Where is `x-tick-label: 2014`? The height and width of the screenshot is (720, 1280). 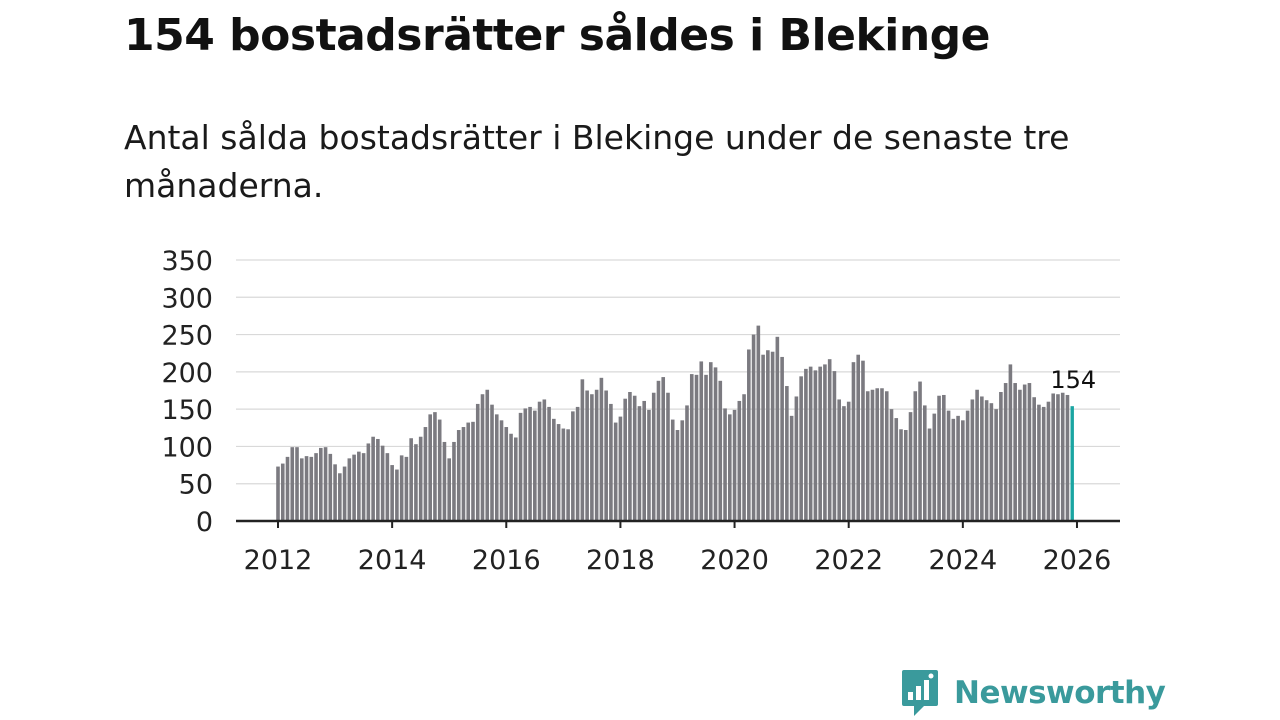 x-tick-label: 2014 is located at coordinates (392, 560).